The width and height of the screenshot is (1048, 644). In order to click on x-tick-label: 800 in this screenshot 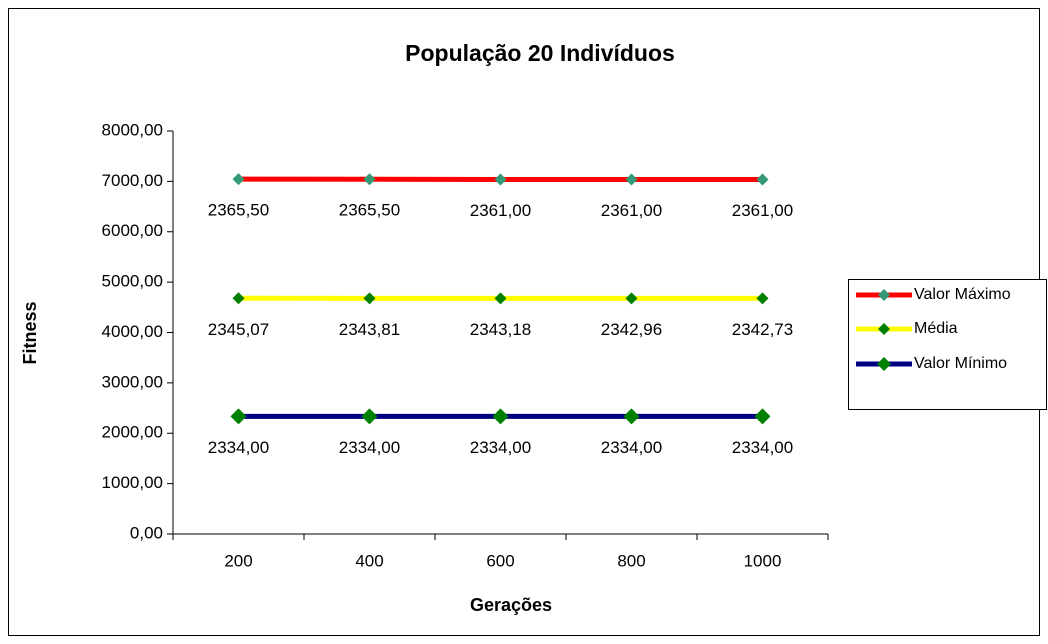, I will do `click(631, 560)`.